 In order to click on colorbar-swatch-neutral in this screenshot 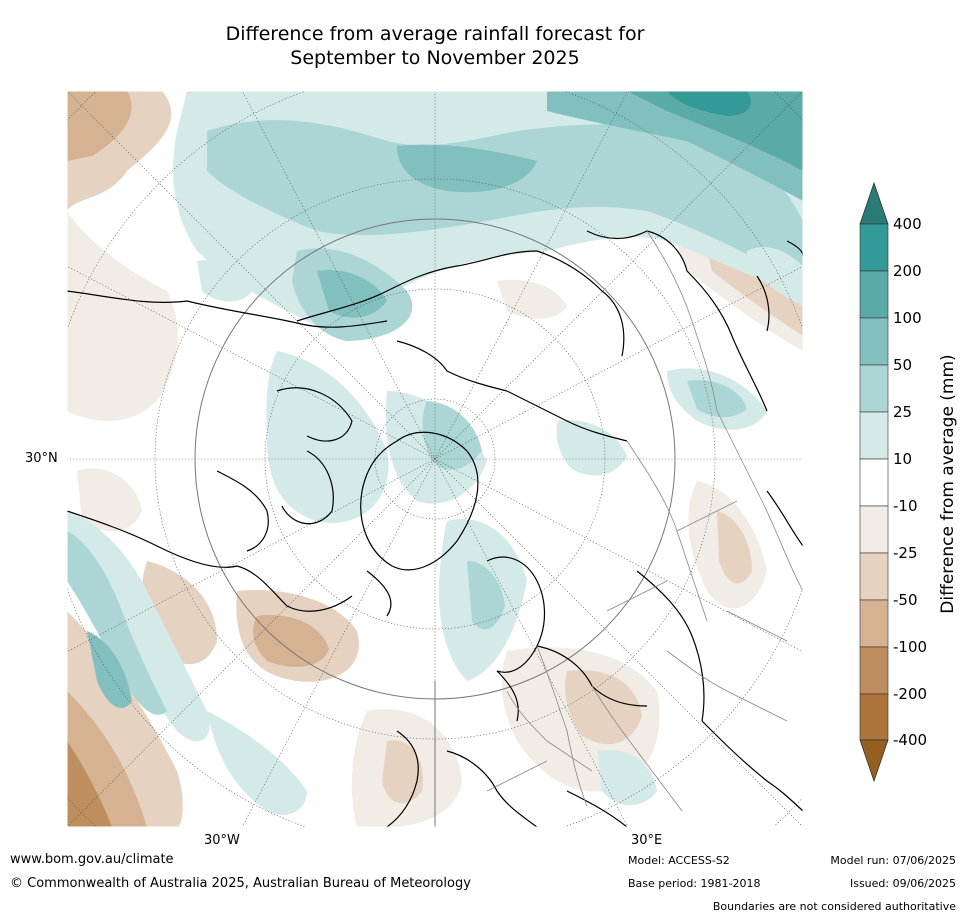, I will do `click(874, 482)`.